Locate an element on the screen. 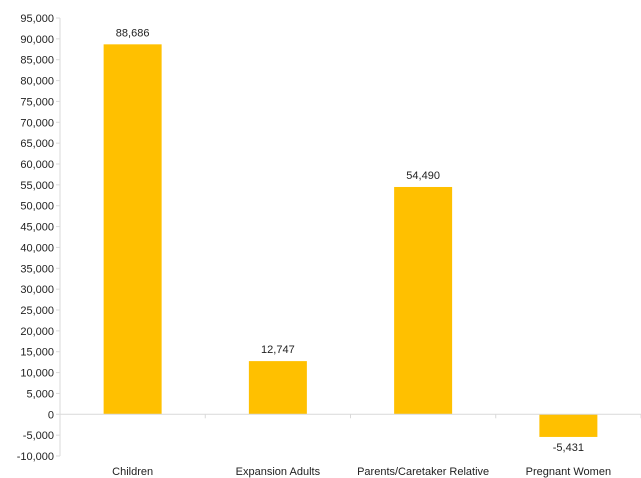 This screenshot has width=641, height=478. x-axis is located at coordinates (350, 416).